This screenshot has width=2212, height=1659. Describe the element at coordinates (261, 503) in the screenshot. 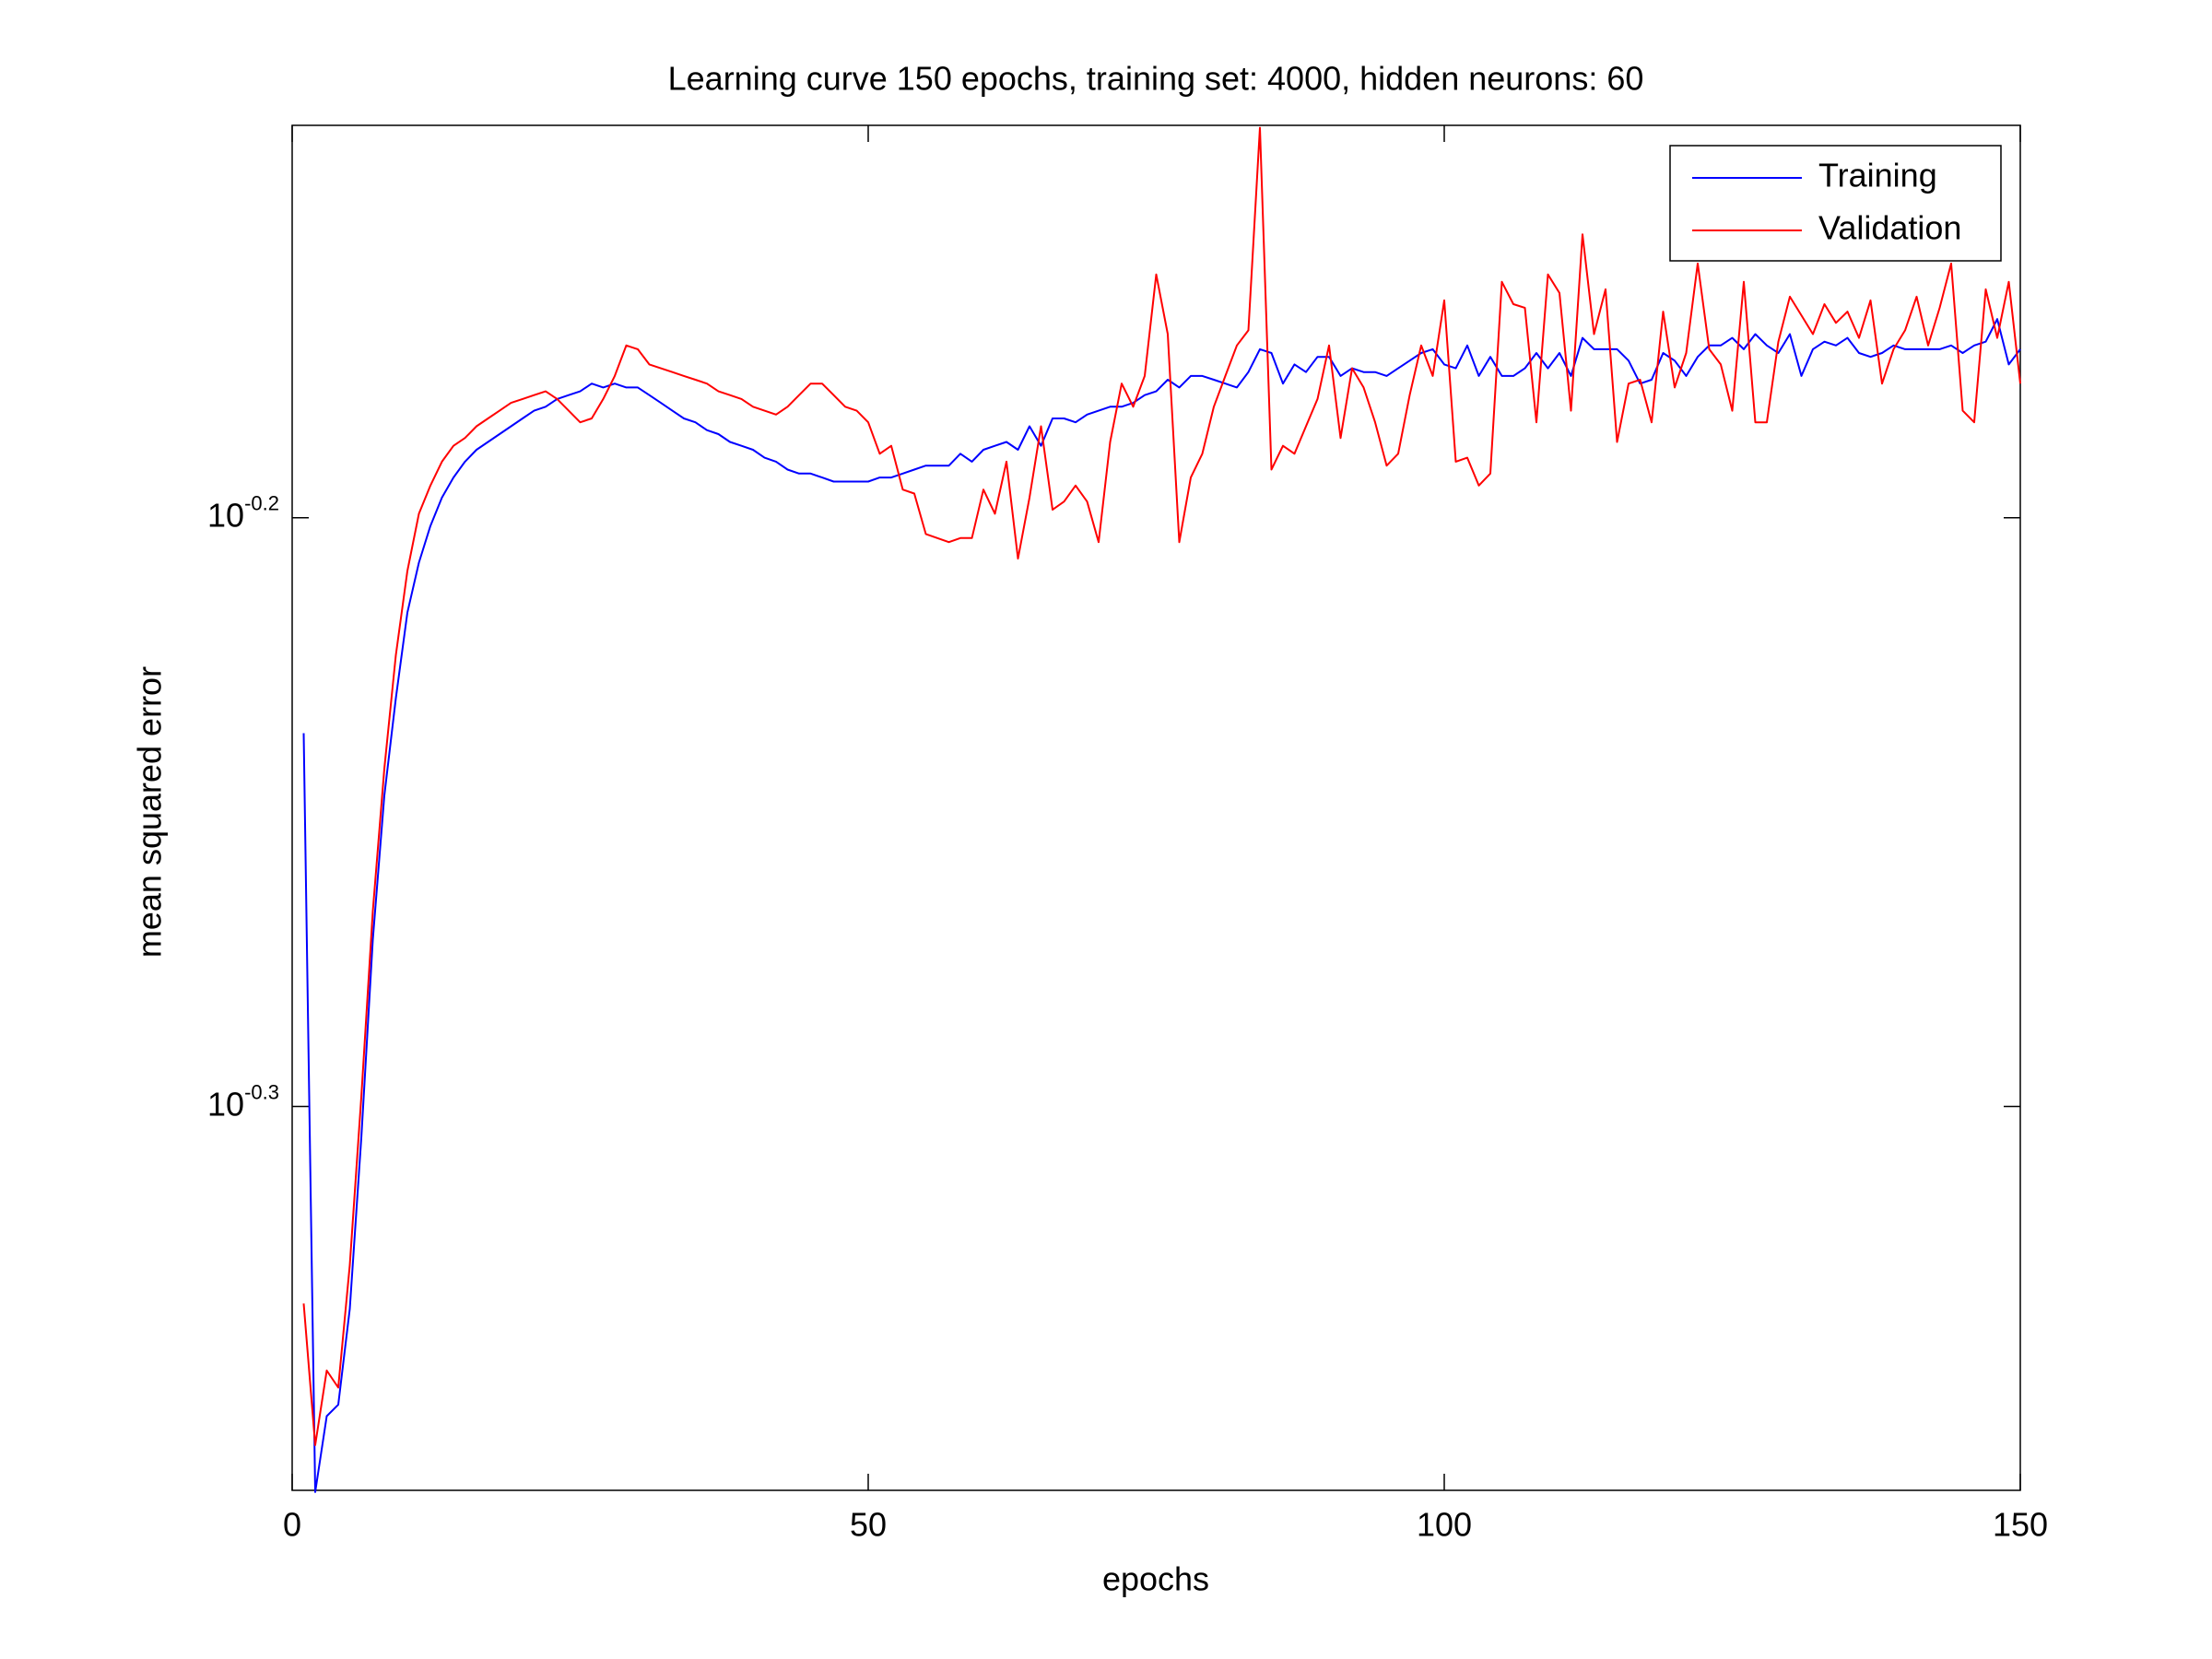

I see `y-tick-exponent: -0.2` at that location.